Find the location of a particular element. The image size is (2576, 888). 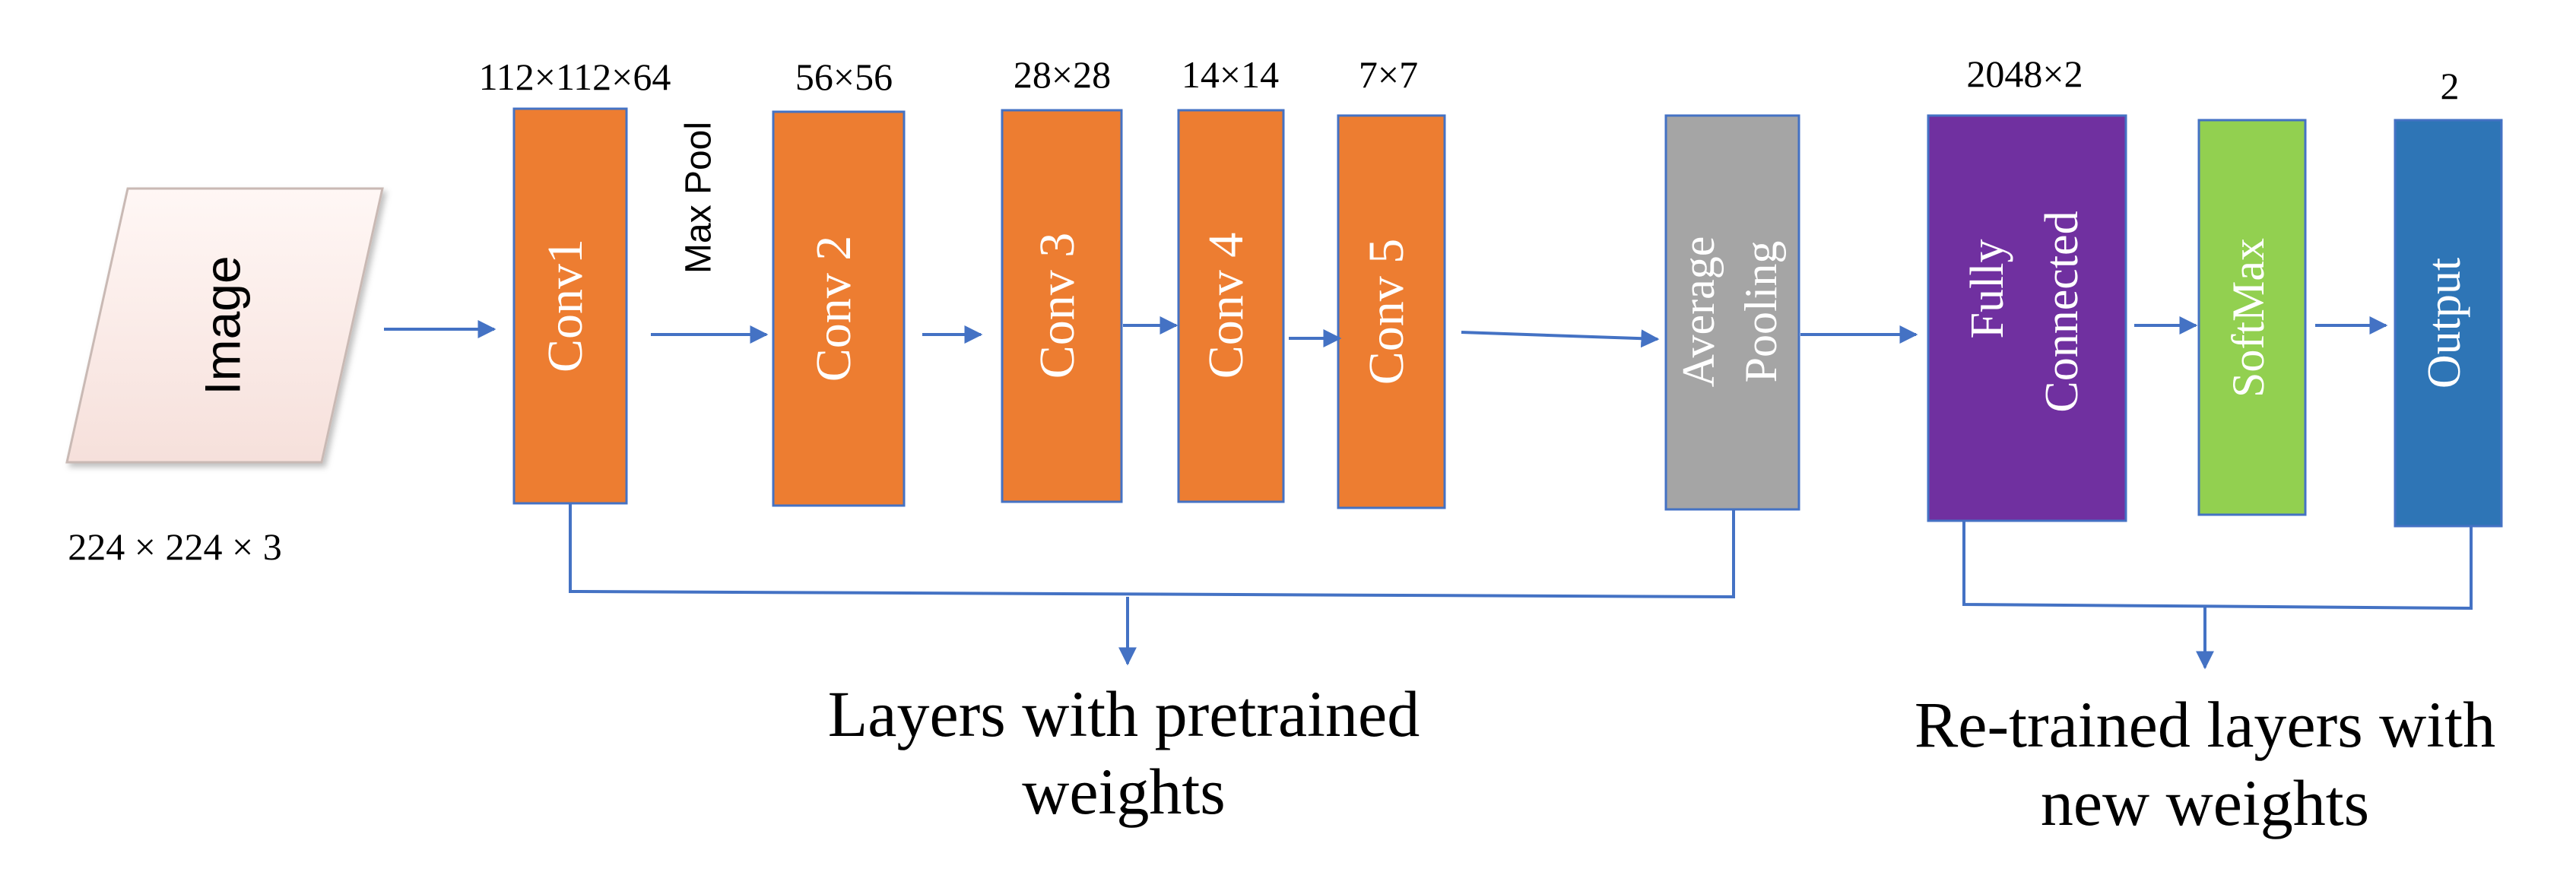

fc-label-line1: Fully is located at coordinates (1988, 289).